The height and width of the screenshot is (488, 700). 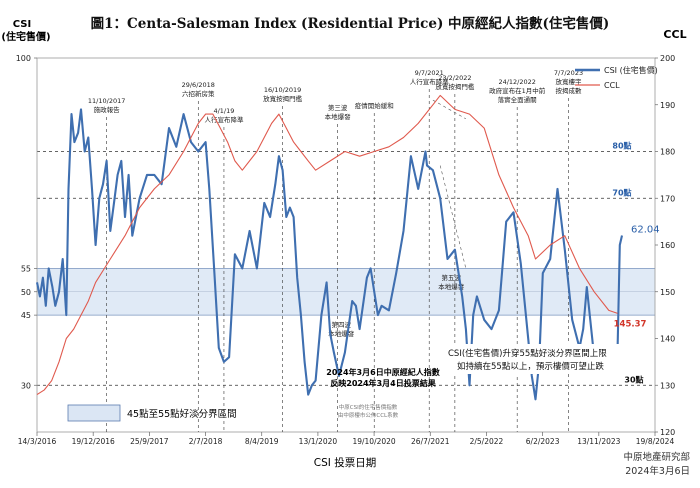 I want to click on band-legend-swatch, so click(x=94, y=413).